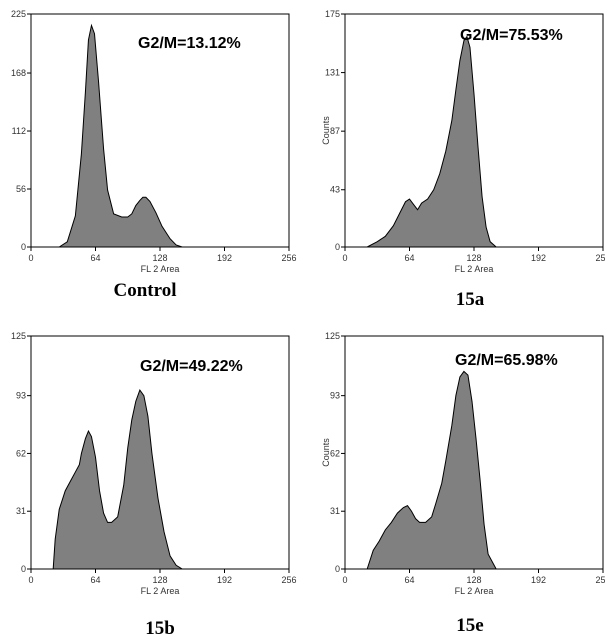 The height and width of the screenshot is (637, 605). What do you see at coordinates (538, 258) in the screenshot?
I see `x-tick-label-15a-3: 192` at bounding box center [538, 258].